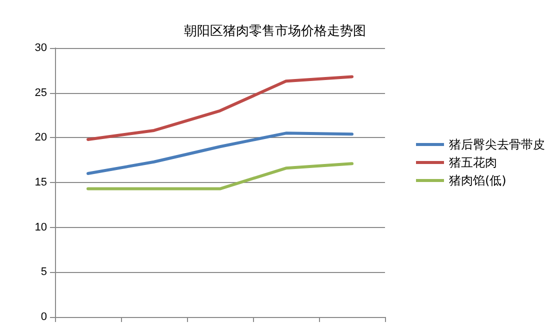 The height and width of the screenshot is (325, 555). Describe the element at coordinates (40, 48) in the screenshot. I see `y-tick-label: 30` at that location.